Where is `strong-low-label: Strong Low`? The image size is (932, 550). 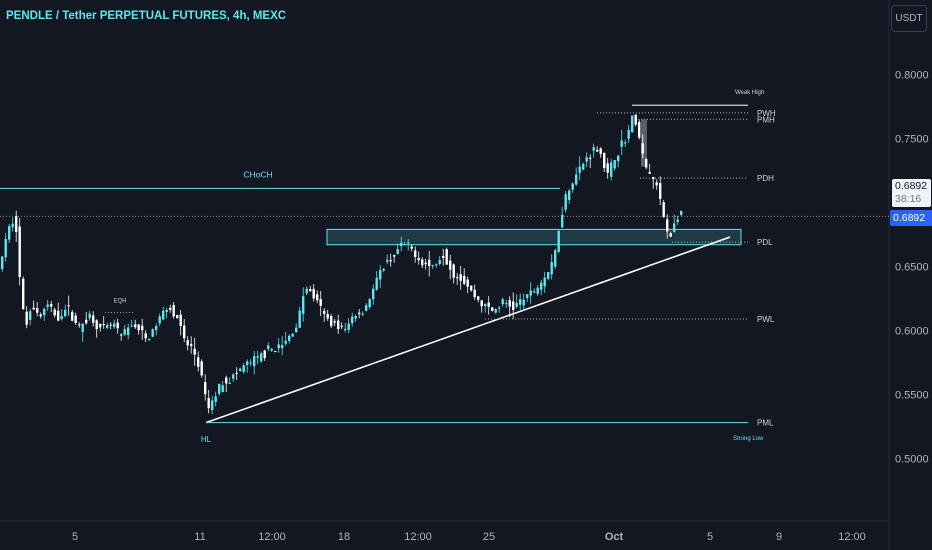
strong-low-label: Strong Low is located at coordinates (748, 439).